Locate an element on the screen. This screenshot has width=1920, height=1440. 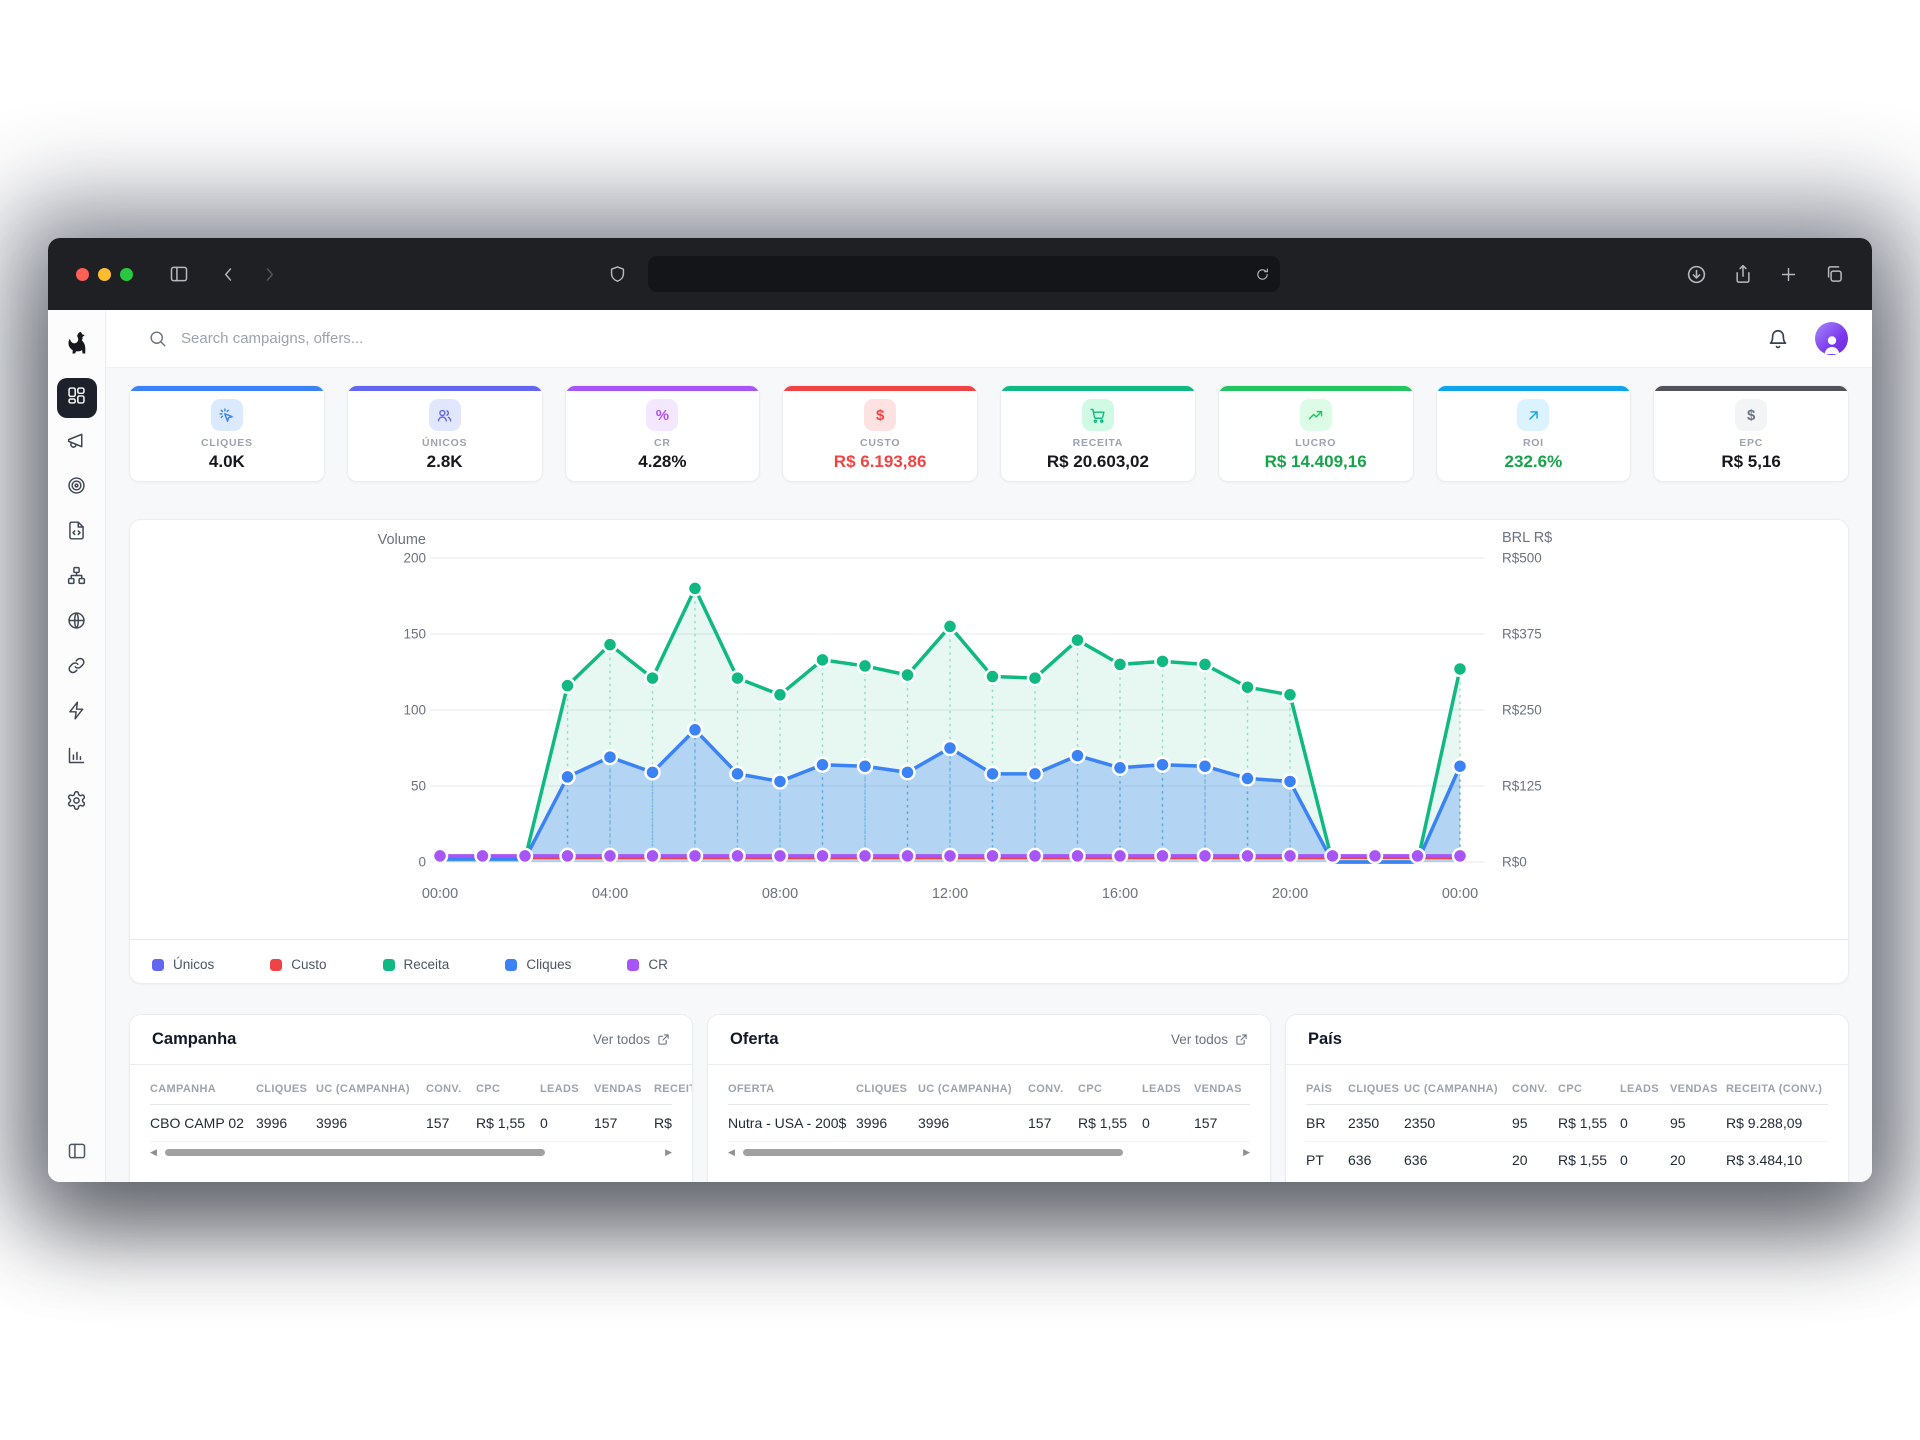
shield-icon is located at coordinates (617, 274).